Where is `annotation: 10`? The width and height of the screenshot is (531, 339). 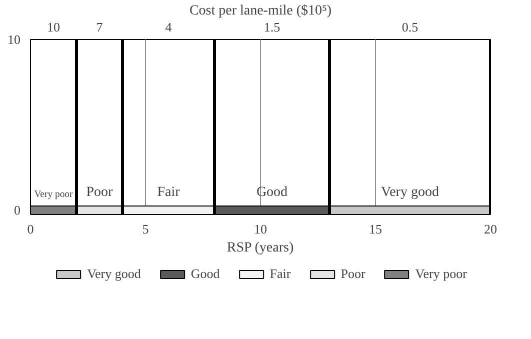
annotation: 10 is located at coordinates (53, 27).